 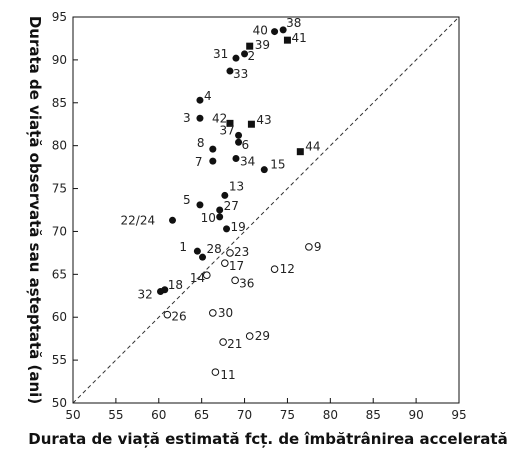 I want to click on y-tick-label: 60, so click(x=59, y=317).